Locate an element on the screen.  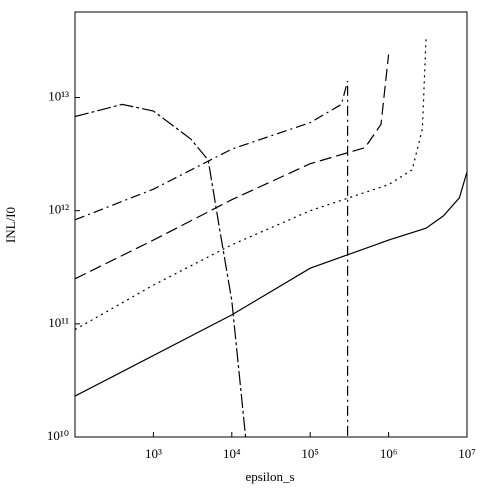
y-tick-label: 10¹³ is located at coordinates (58, 96).